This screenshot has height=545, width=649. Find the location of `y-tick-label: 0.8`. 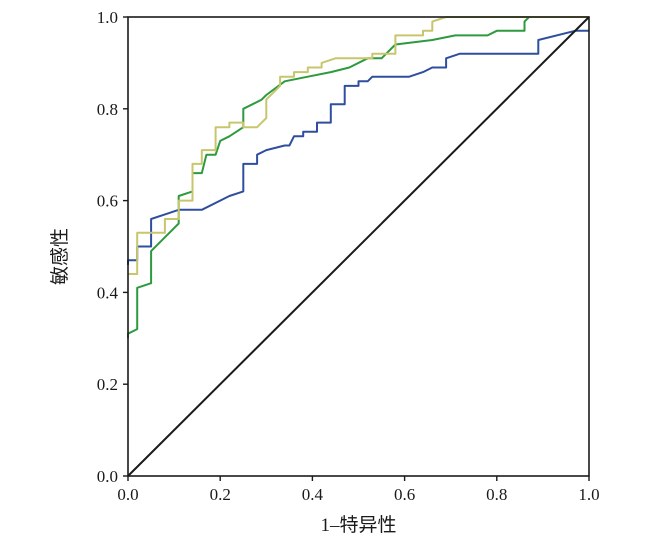

y-tick-label: 0.8 is located at coordinates (107, 109).